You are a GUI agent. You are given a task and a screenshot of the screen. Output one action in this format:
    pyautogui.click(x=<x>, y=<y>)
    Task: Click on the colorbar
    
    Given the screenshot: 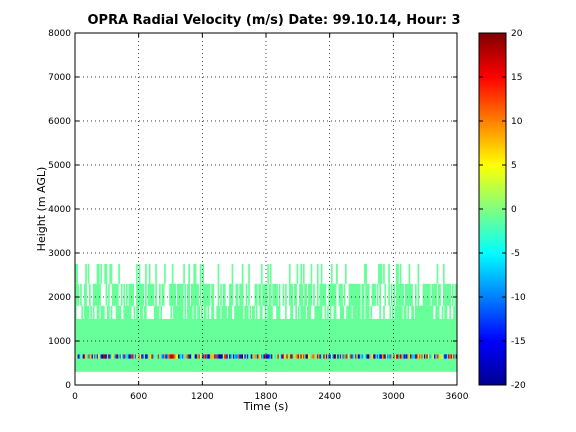 What is the action you would take?
    pyautogui.click(x=492, y=209)
    